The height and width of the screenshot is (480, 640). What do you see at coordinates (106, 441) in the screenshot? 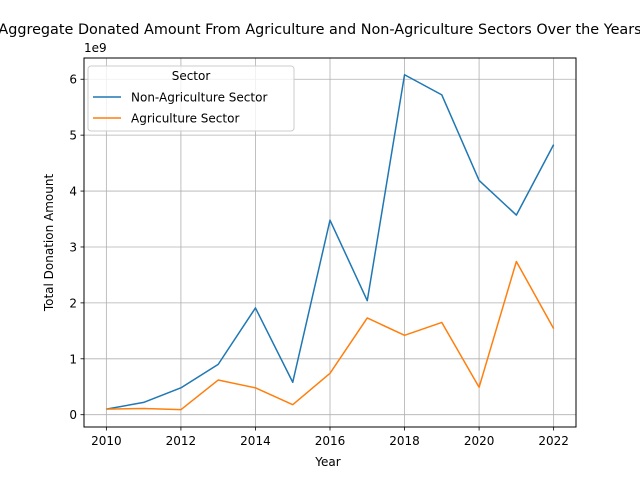
I see `x-tick-label: 2010` at bounding box center [106, 441].